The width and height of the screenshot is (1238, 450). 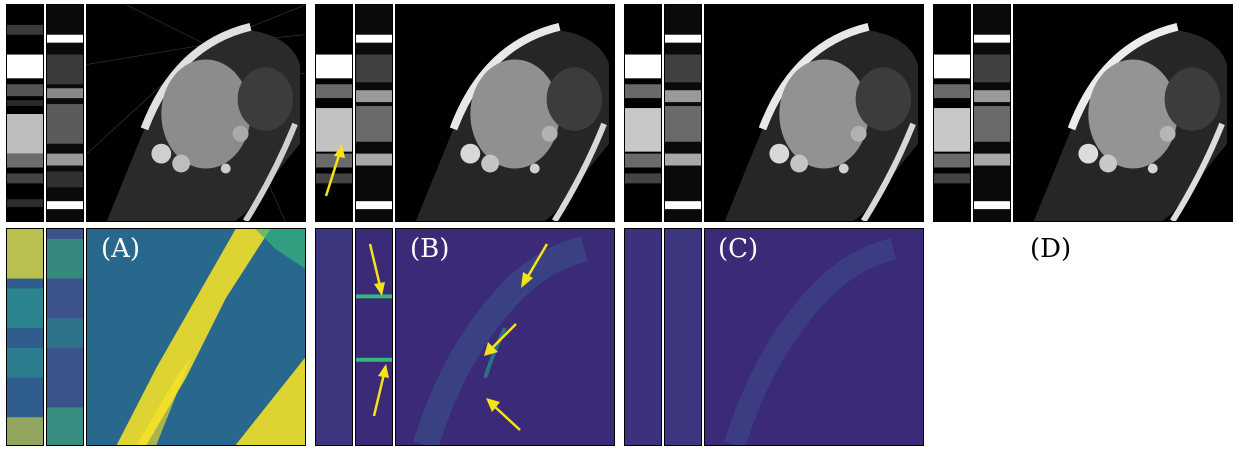 What do you see at coordinates (683, 337) in the screenshot?
I see `error-strip-2-c` at bounding box center [683, 337].